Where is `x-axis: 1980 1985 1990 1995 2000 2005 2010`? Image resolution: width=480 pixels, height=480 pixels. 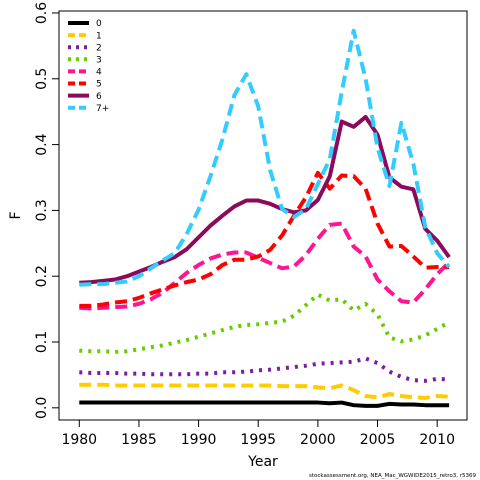 x-axis: 1980 1985 1990 1995 2000 2005 2010 is located at coordinates (258, 434).